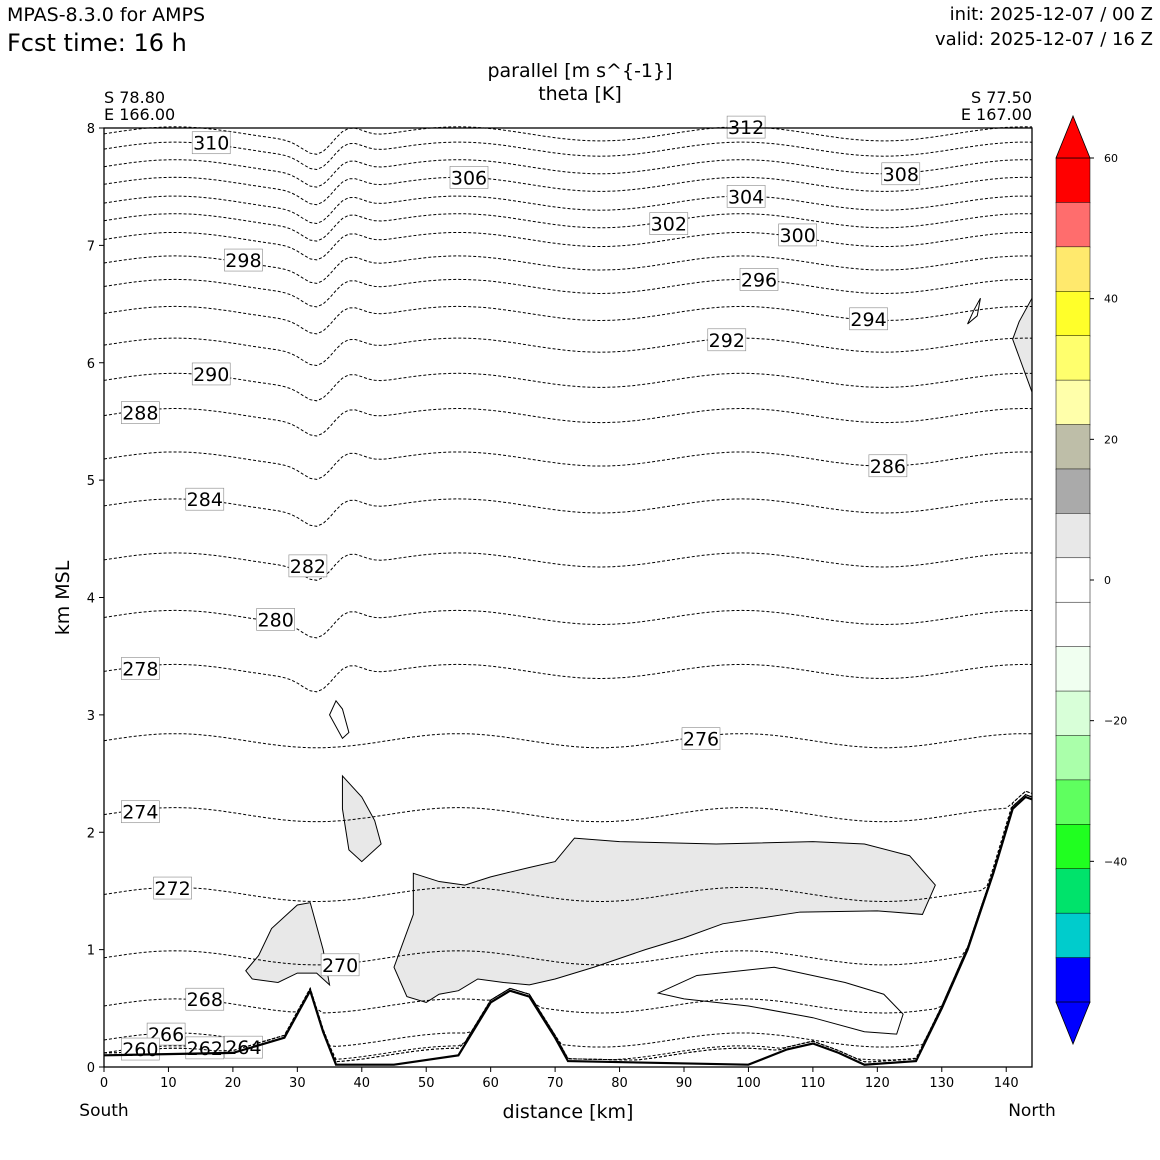 The height and width of the screenshot is (1160, 1160). Describe the element at coordinates (104, 1083) in the screenshot. I see `x-tick-label: 0` at that location.